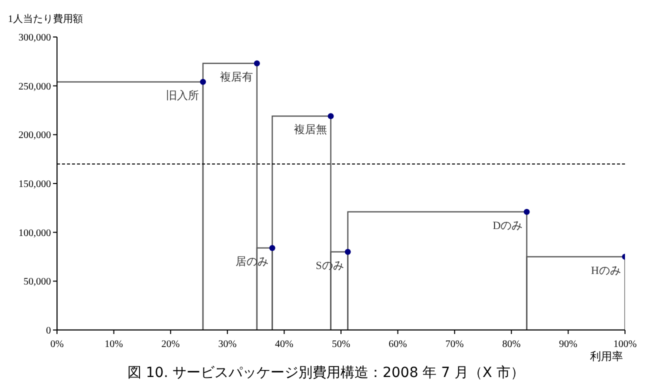 The image size is (652, 392). Describe the element at coordinates (511, 344) in the screenshot. I see `x-tick-label: 80%` at that location.